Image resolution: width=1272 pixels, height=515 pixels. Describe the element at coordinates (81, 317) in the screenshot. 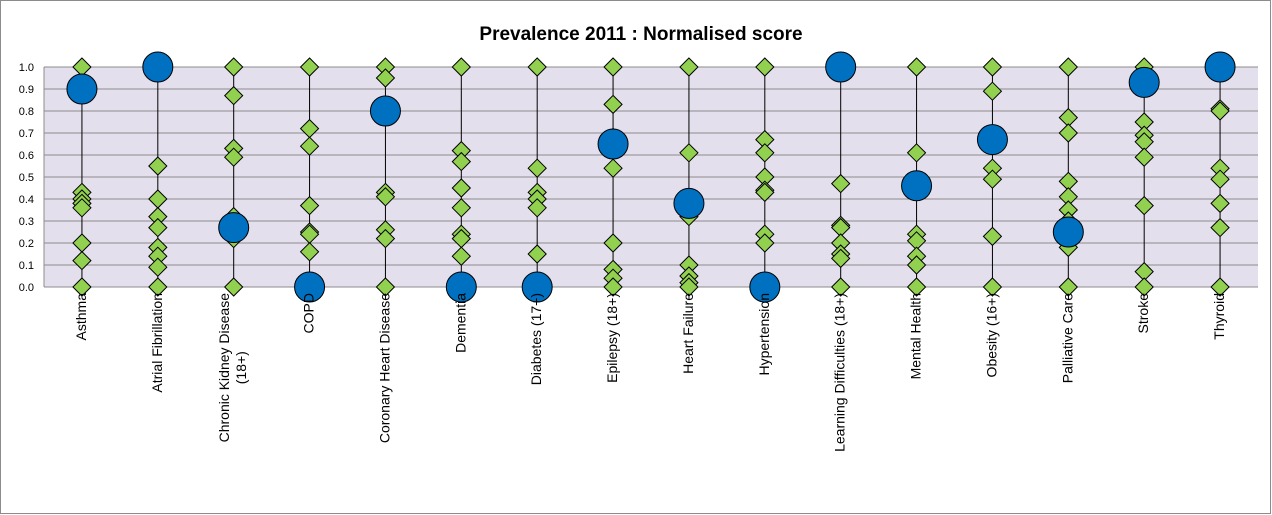

I see `category-label-line: Asthma` at that location.